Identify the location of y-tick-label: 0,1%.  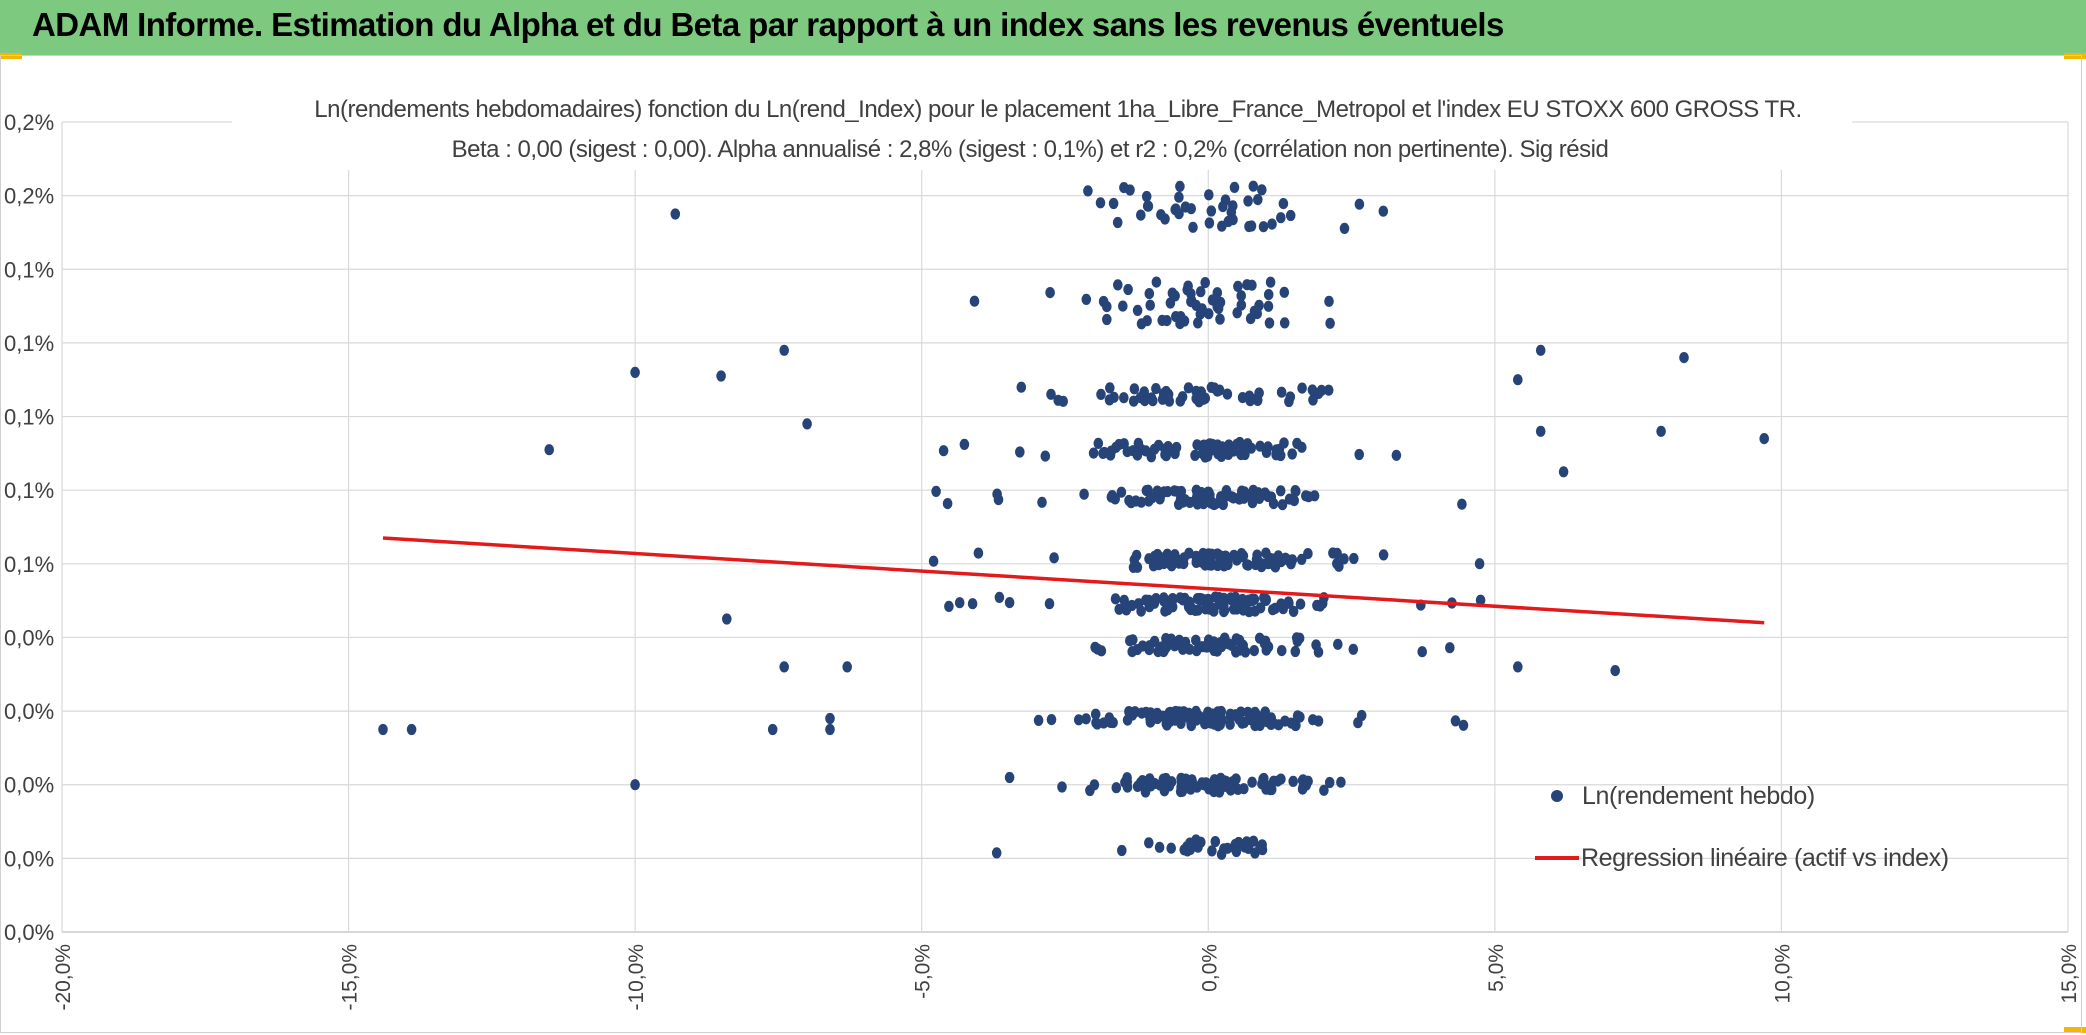
(29, 490).